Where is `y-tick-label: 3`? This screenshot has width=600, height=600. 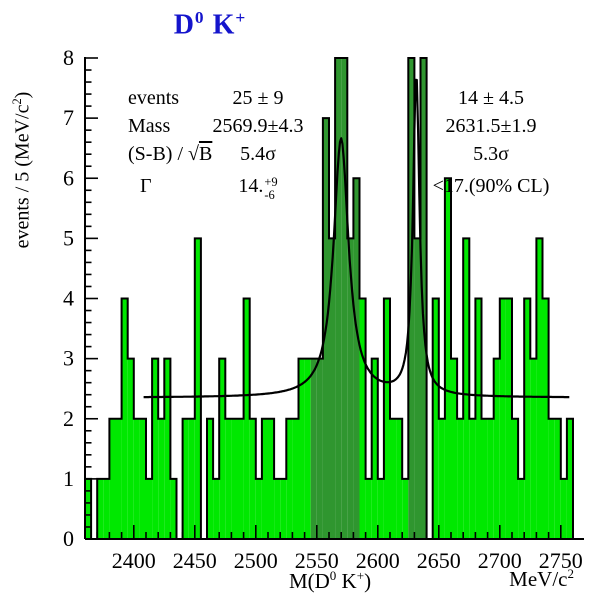 y-tick-label: 3 is located at coordinates (68, 358).